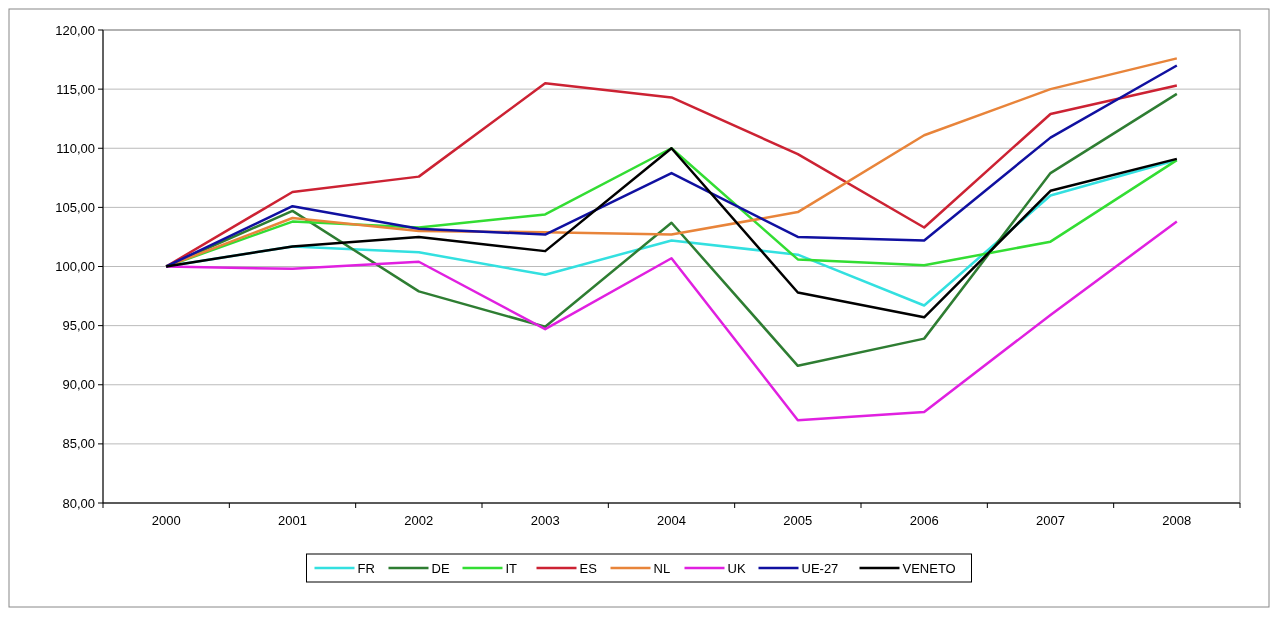  I want to click on x-tick-label: 2003, so click(545, 520).